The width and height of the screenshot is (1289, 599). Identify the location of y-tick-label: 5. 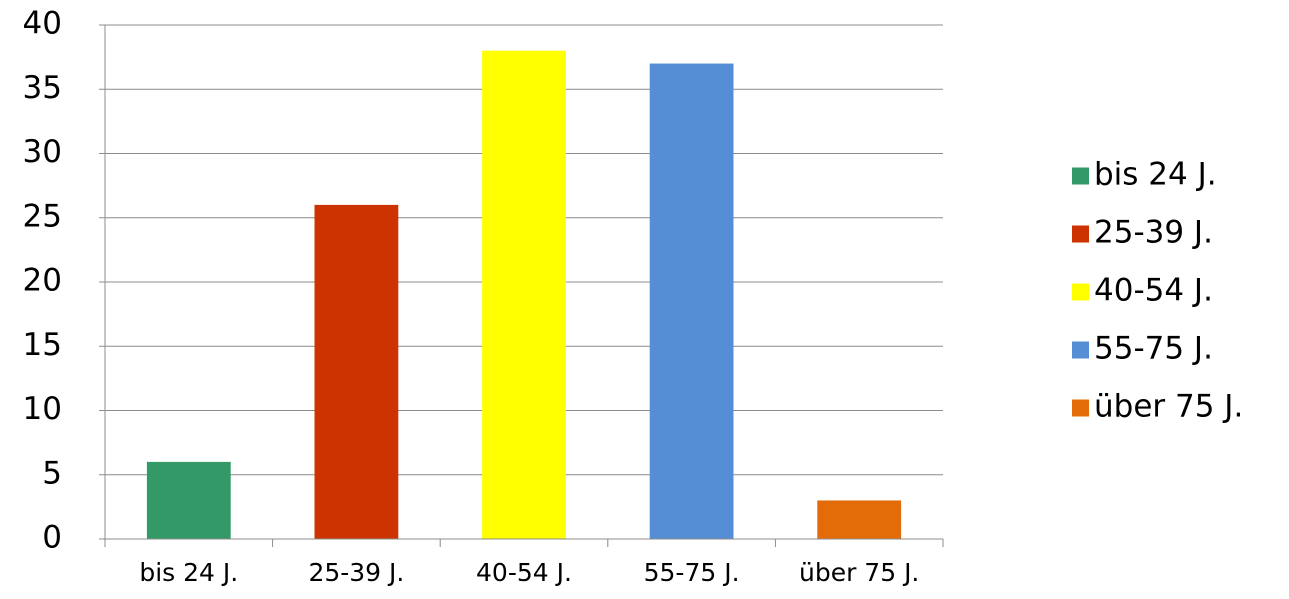
(52, 473).